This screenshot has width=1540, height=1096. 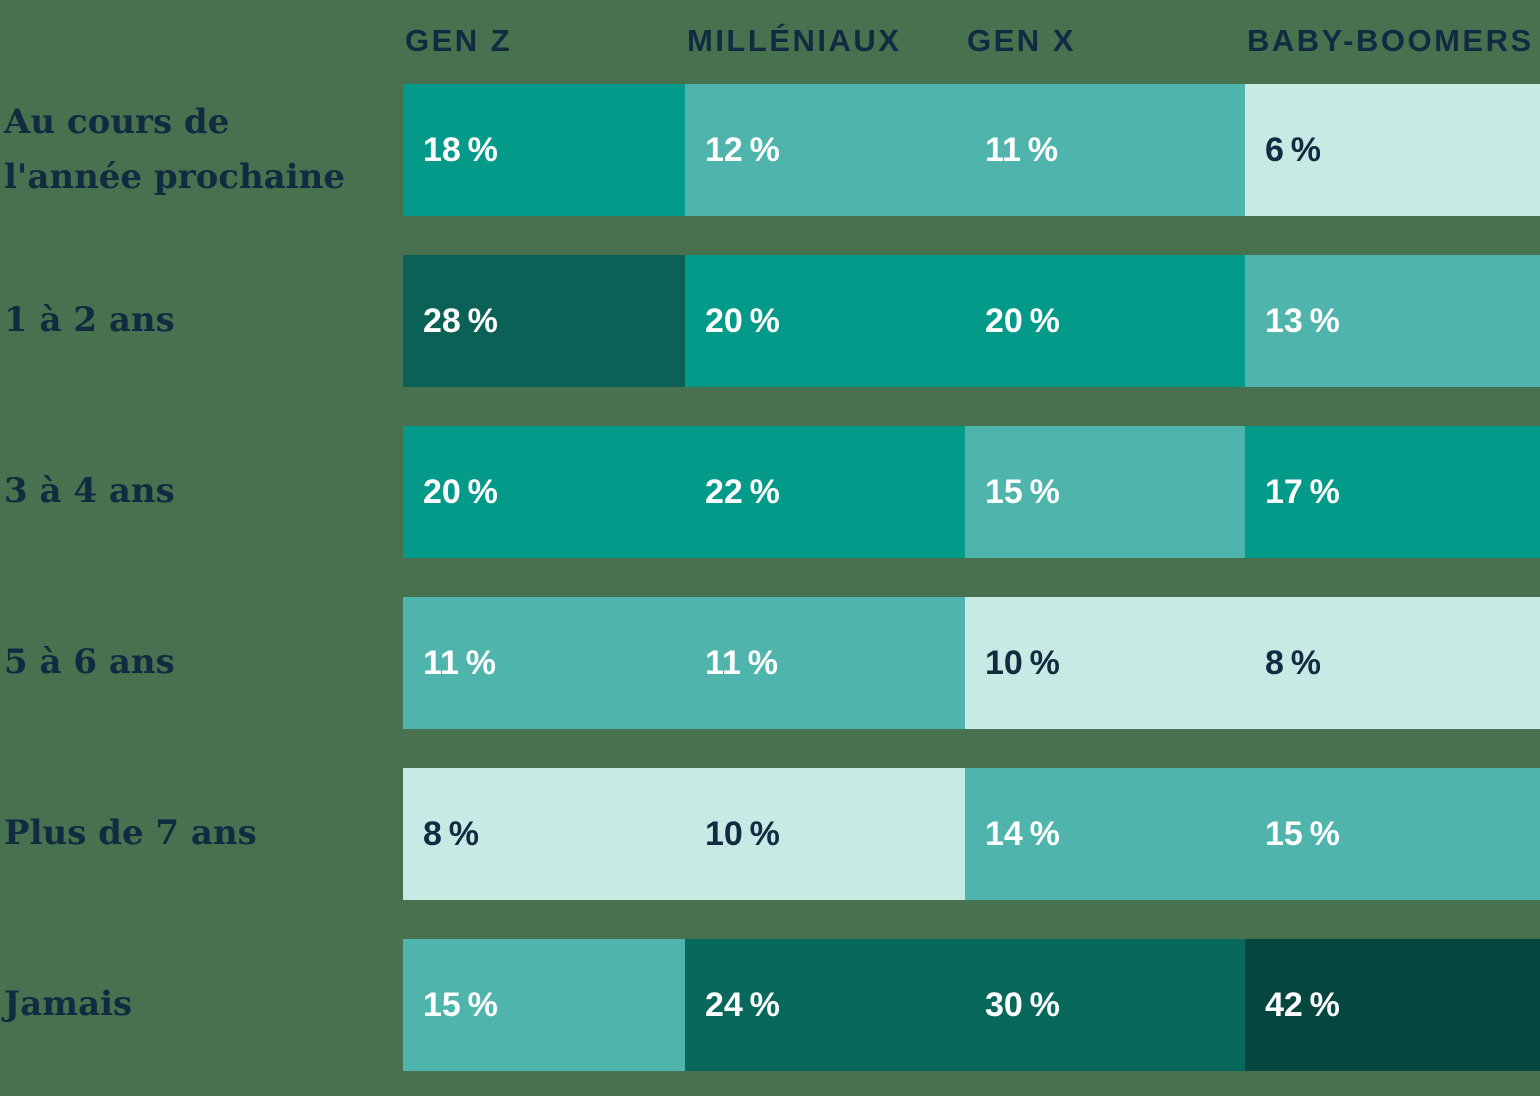 What do you see at coordinates (1390, 40) in the screenshot?
I see `column-header: BABY-BOOMERS` at bounding box center [1390, 40].